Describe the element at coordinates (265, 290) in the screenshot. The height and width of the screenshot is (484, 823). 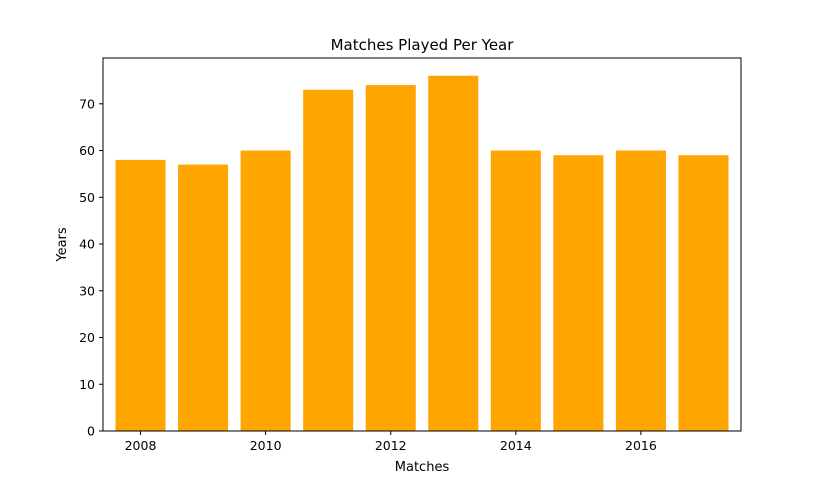
I see `bar-2010` at that location.